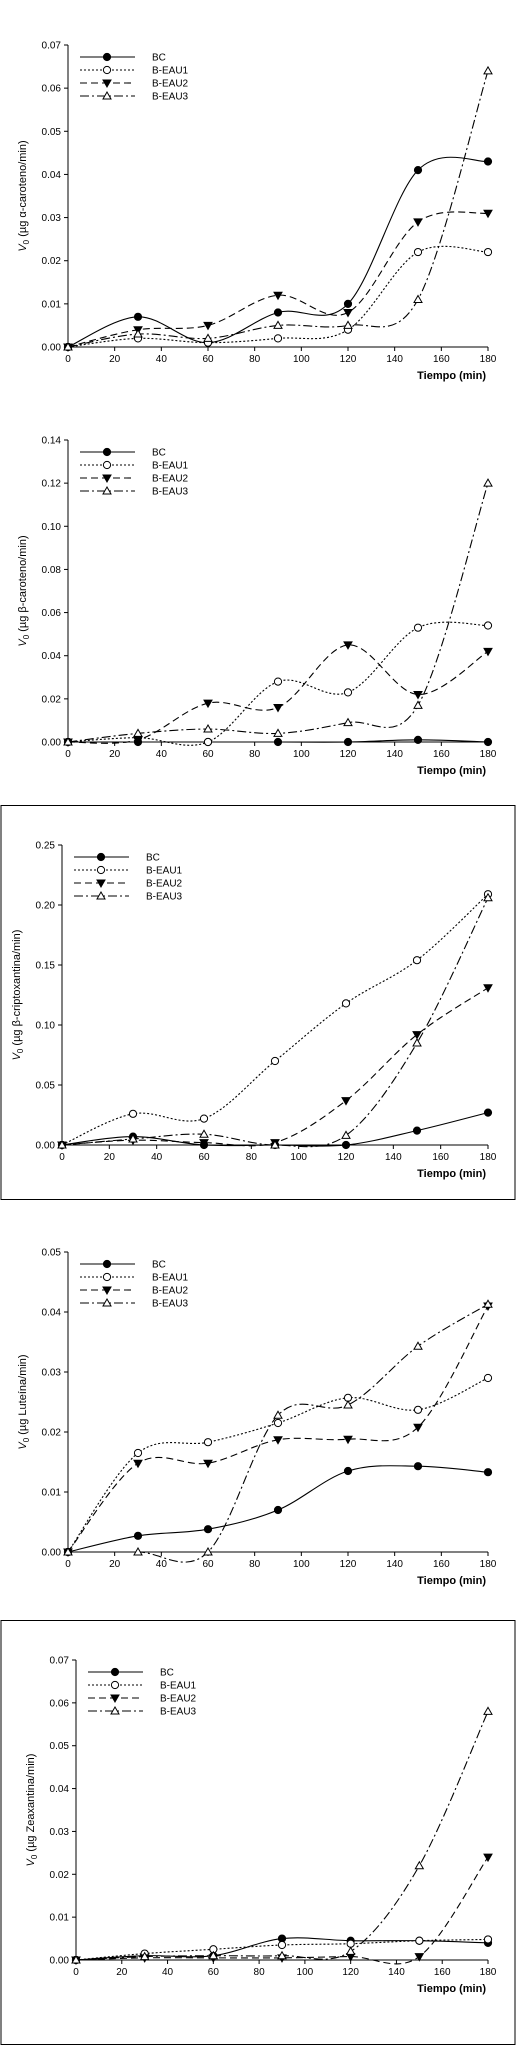 This screenshot has width=516, height=2047. What do you see at coordinates (52, 1433) in the screenshot?
I see `y-tick-label: 0.02` at bounding box center [52, 1433].